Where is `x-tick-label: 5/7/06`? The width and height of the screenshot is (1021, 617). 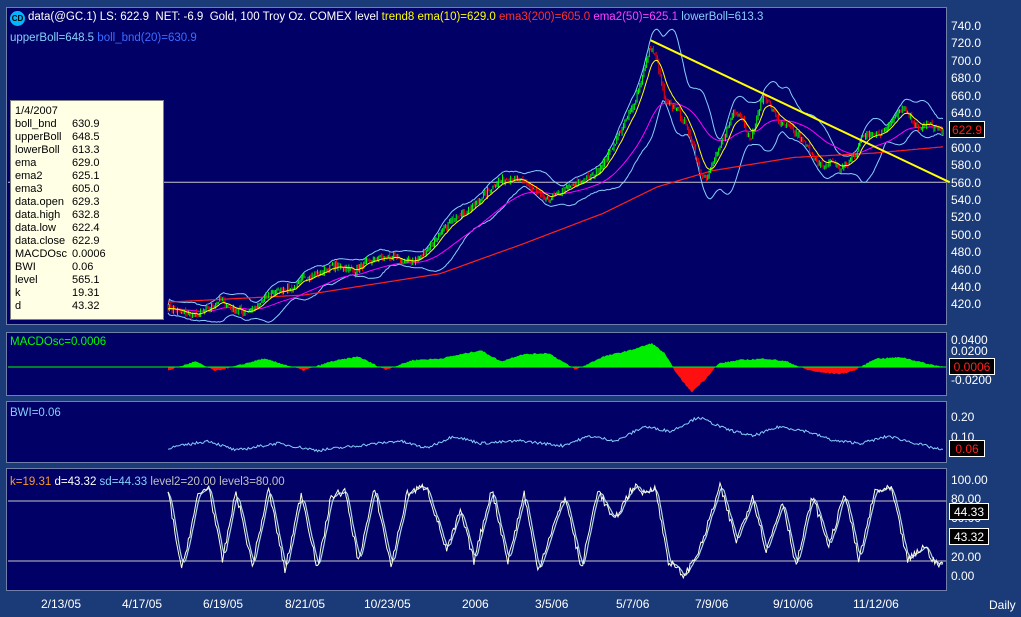
x-tick-label: 5/7/06 is located at coordinates (633, 604).